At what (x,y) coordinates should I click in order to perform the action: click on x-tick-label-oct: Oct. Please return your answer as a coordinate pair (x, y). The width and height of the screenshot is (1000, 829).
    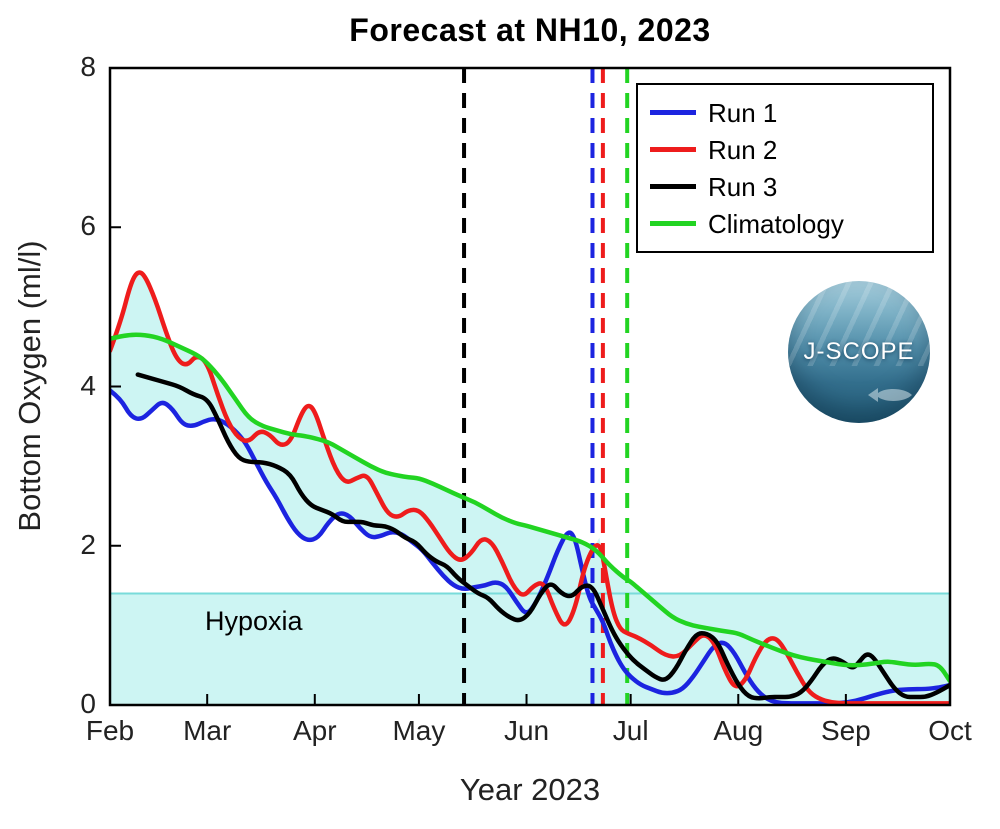
    Looking at the image, I should click on (950, 730).